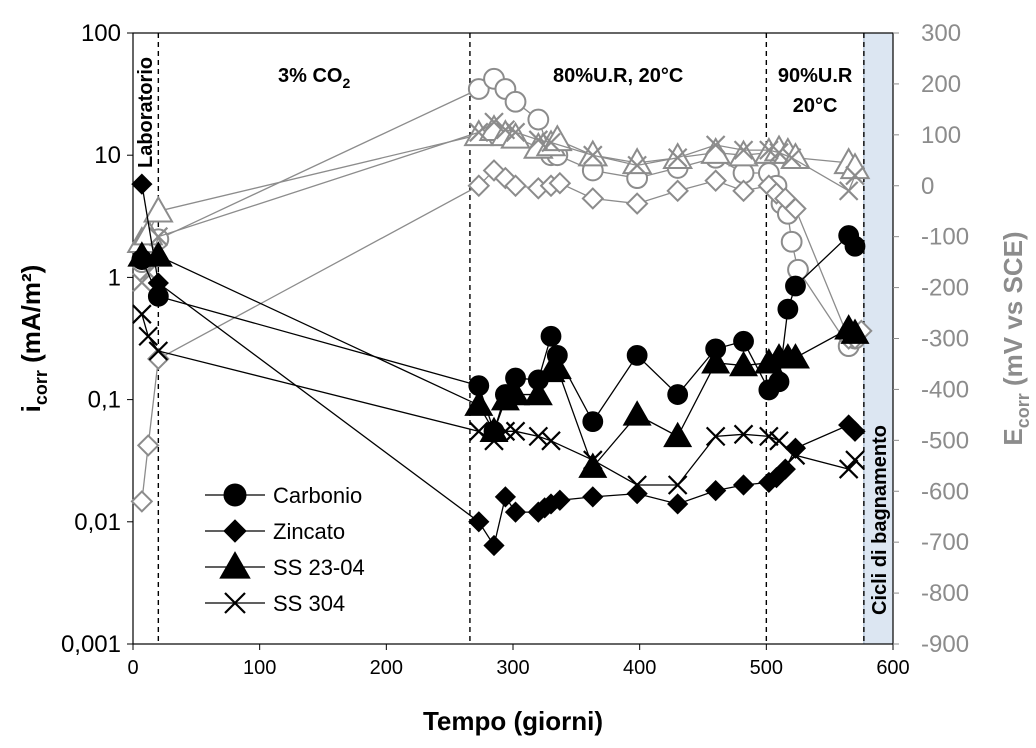  I want to click on y-right-tick-label: -800, so click(945, 593).